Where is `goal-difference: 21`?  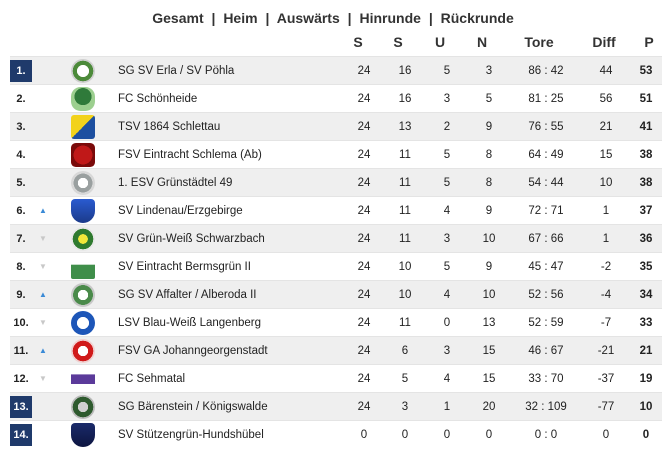
goal-difference: 21 is located at coordinates (606, 126).